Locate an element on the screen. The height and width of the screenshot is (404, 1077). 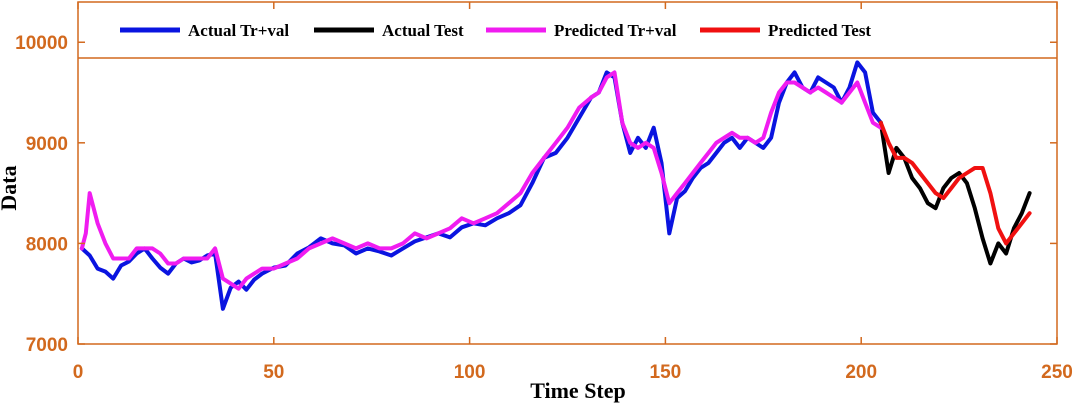
x-tick-label: 150 is located at coordinates (666, 372).